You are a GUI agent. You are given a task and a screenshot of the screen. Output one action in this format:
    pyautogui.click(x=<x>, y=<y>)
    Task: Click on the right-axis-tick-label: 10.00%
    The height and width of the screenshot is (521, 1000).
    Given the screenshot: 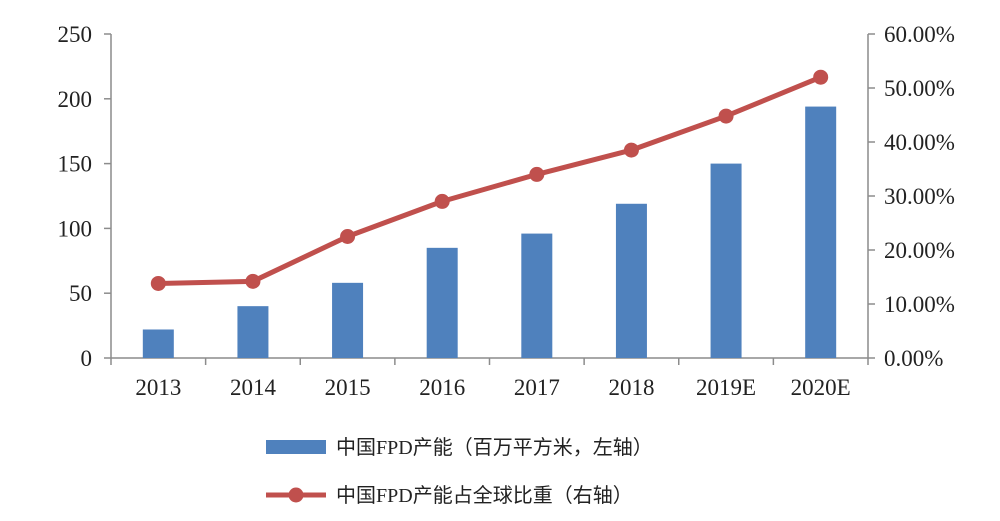 What is the action you would take?
    pyautogui.click(x=919, y=304)
    